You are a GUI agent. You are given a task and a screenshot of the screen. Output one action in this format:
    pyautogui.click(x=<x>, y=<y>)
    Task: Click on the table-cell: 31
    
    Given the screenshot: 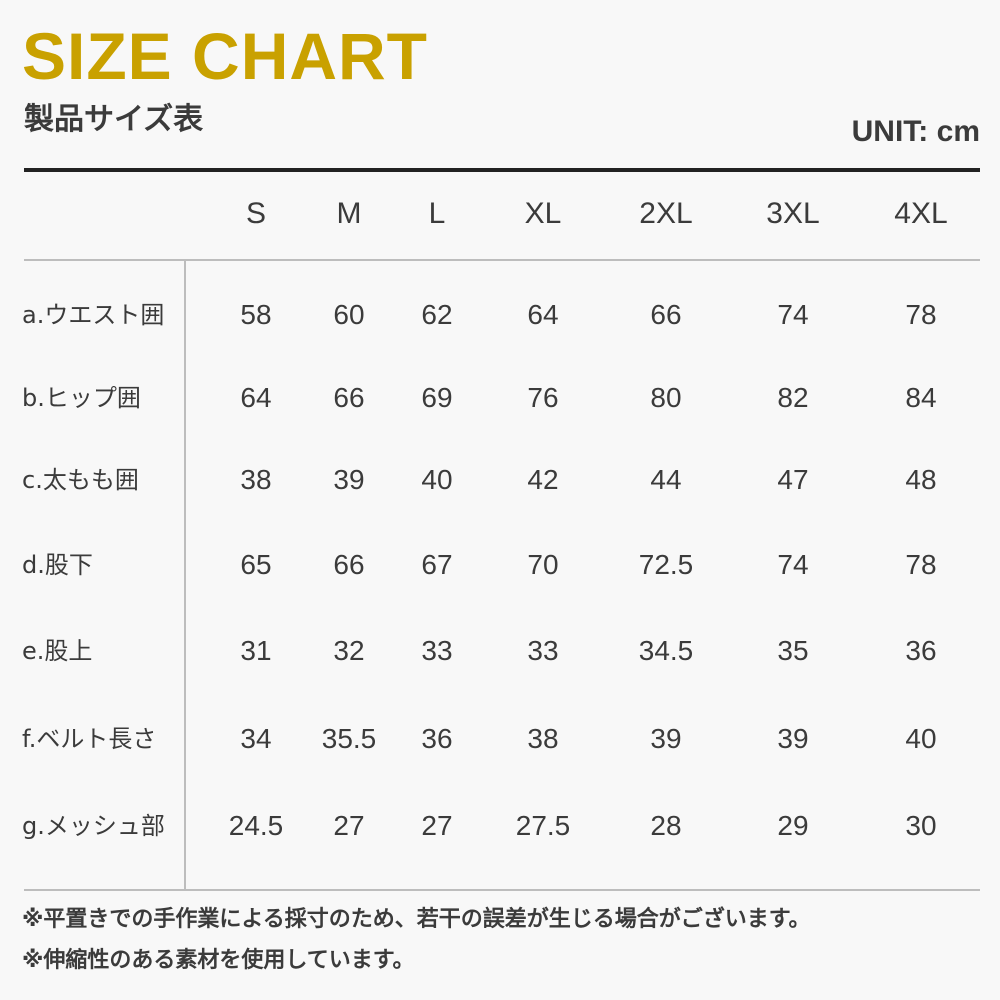 What is the action you would take?
    pyautogui.click(x=256, y=650)
    